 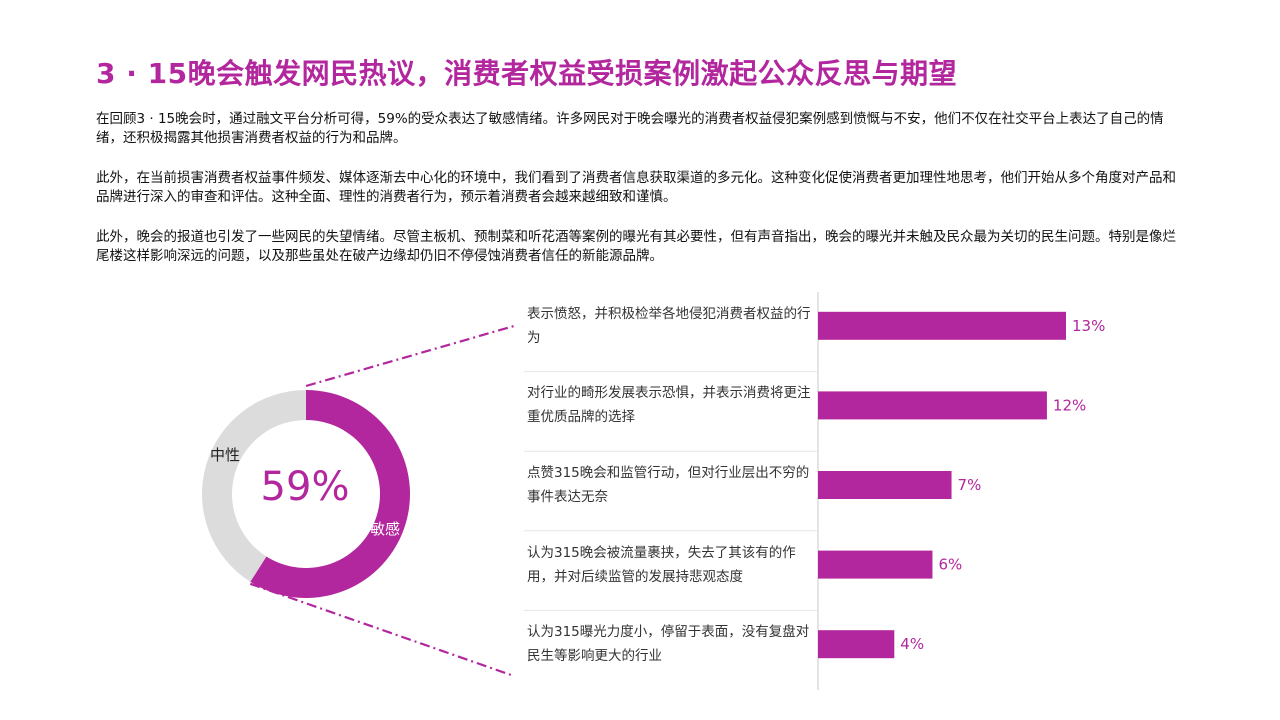 What do you see at coordinates (1088, 326) in the screenshot?
I see `bar-value-label-1: 13%` at bounding box center [1088, 326].